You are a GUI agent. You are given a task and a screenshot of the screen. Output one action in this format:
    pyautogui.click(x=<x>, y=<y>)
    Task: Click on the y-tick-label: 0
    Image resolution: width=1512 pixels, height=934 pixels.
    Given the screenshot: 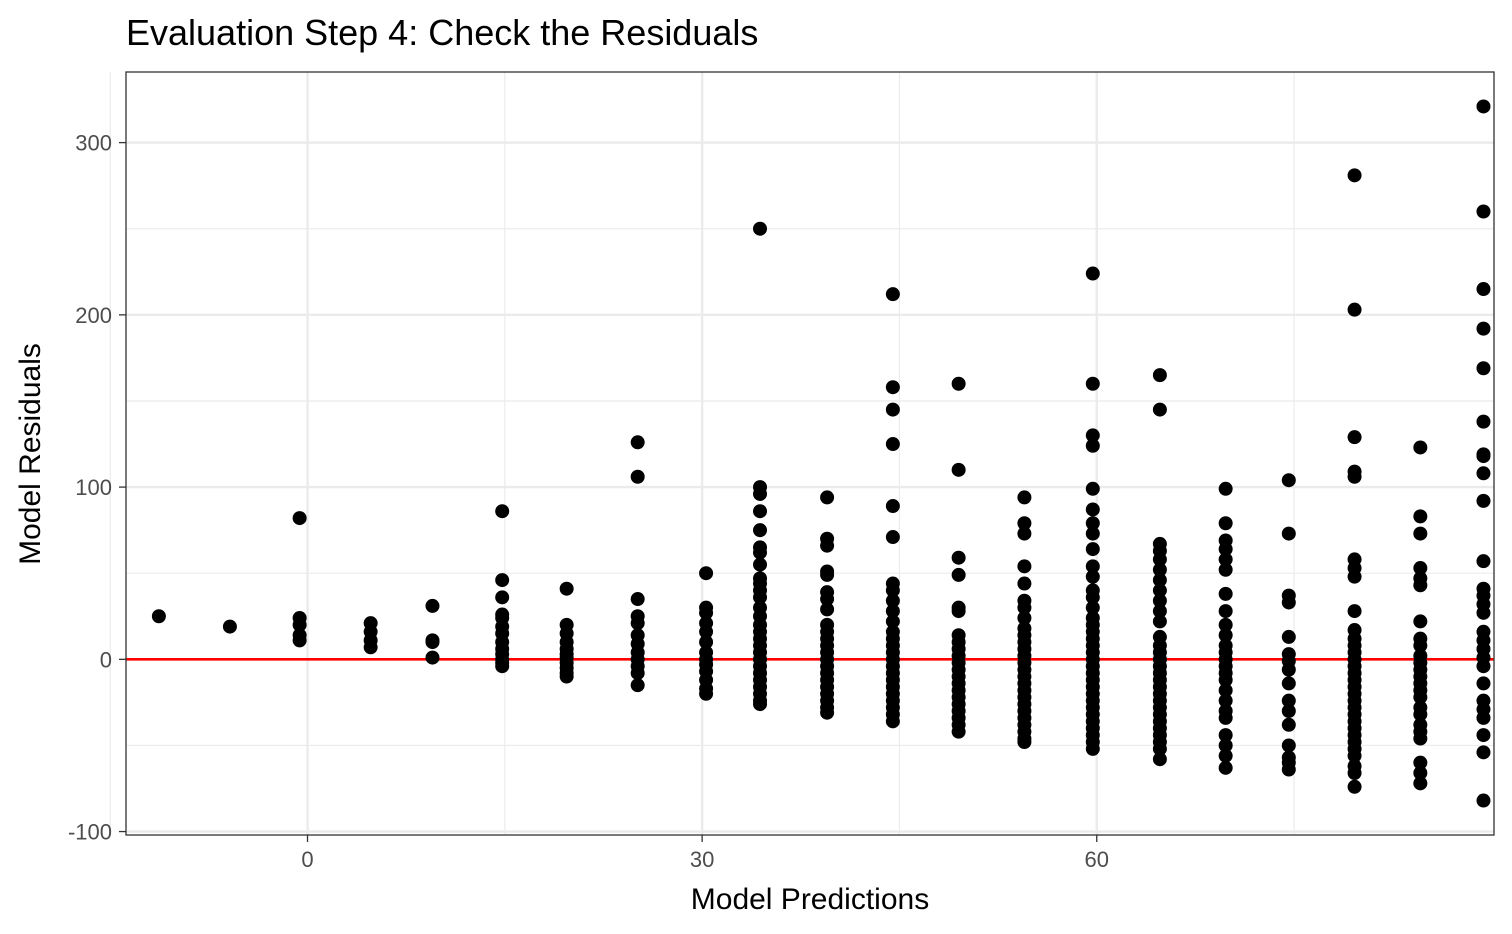 What is the action you would take?
    pyautogui.click(x=106, y=659)
    